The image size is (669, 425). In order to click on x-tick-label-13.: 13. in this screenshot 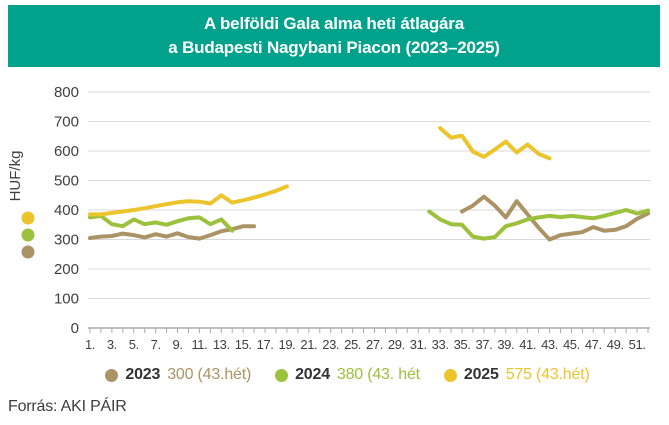, I will do `click(221, 344)`.